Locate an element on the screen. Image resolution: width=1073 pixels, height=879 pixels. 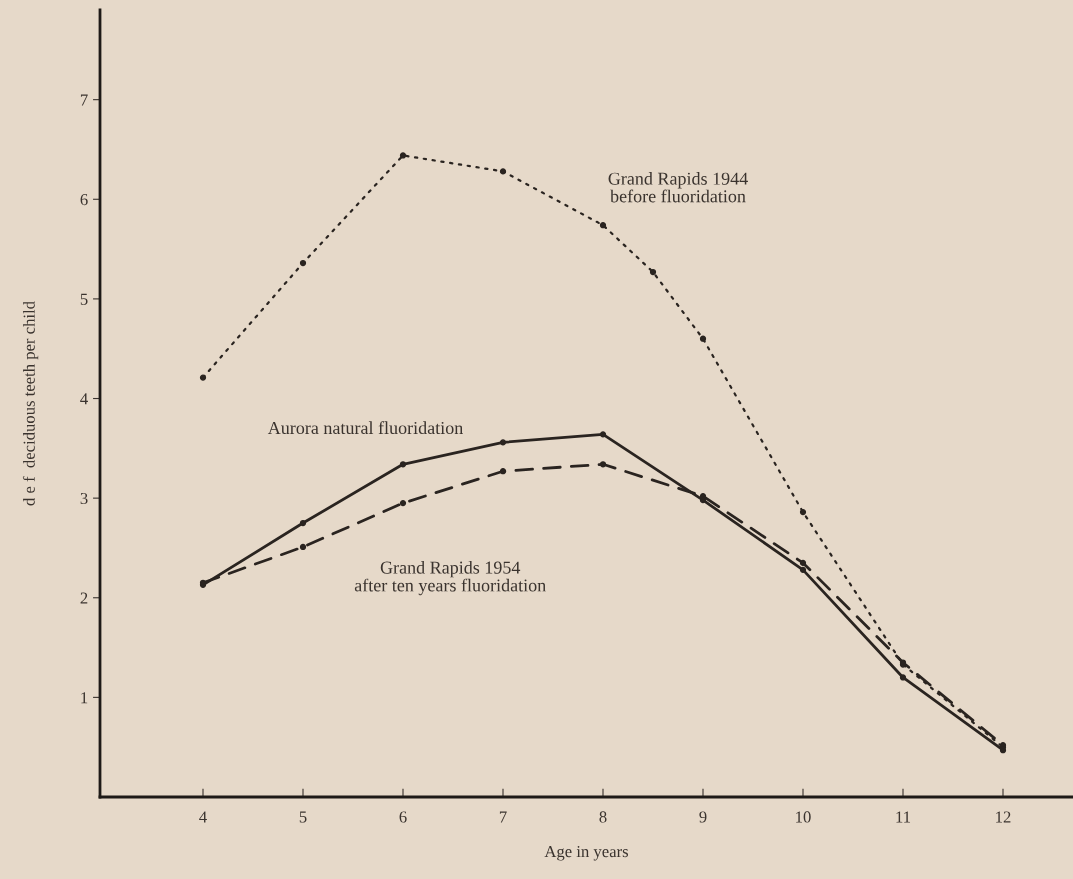
y-tick-label: 4 is located at coordinates (84, 399).